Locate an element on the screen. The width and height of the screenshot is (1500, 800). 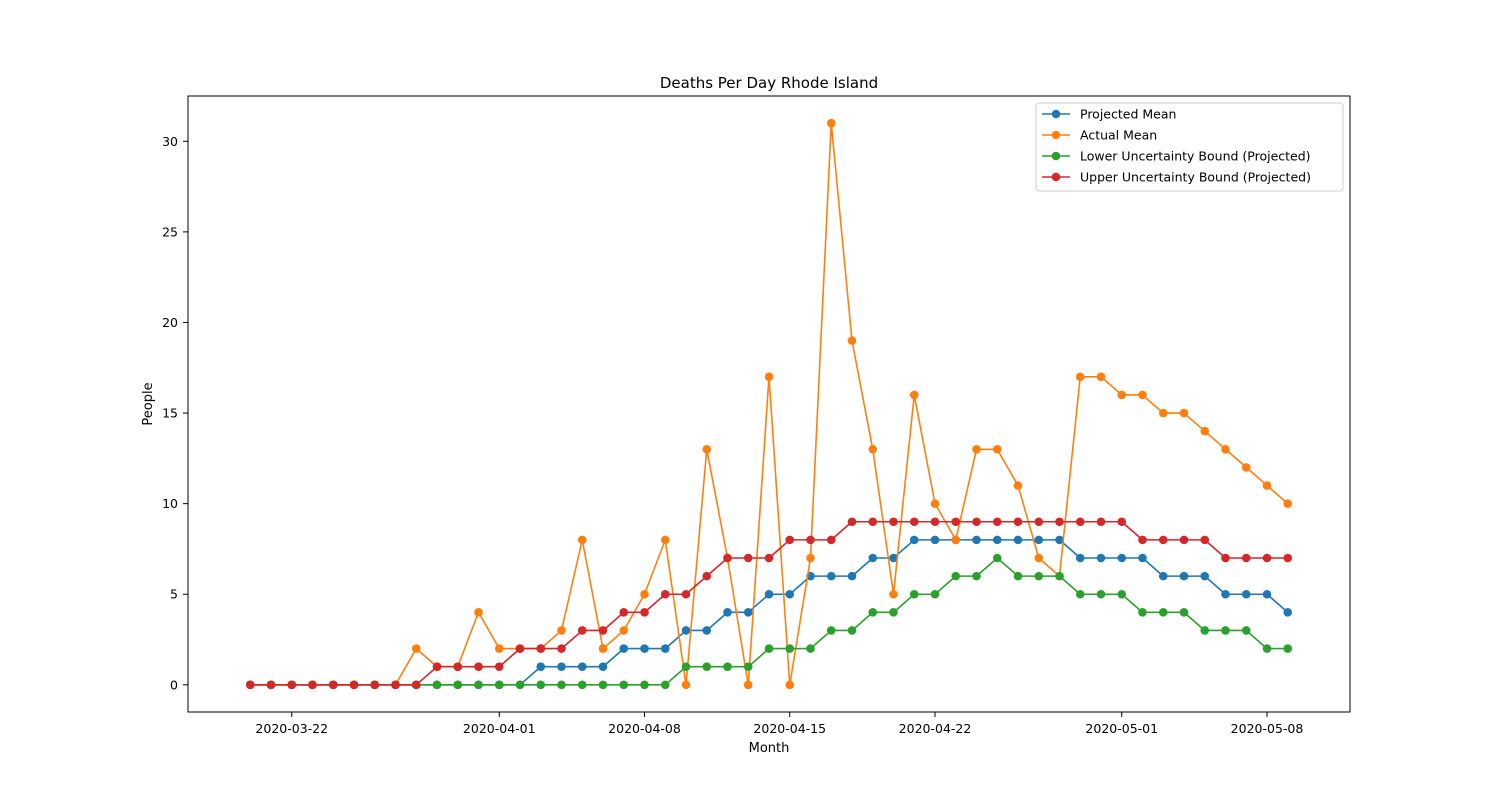
y-tick-label: 10 is located at coordinates (170, 503).